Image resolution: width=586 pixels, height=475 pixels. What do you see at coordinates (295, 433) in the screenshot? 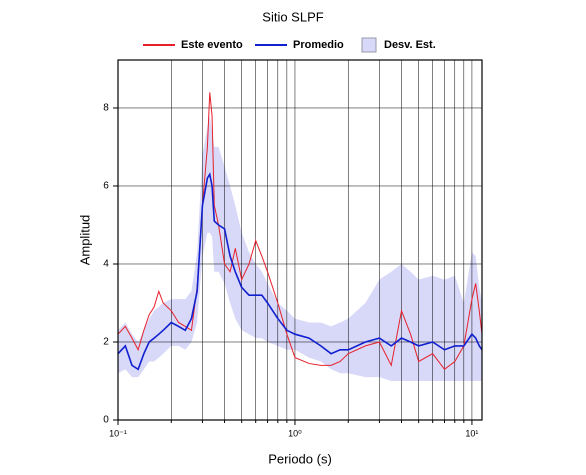
I see `x-tick-label: 10⁰` at bounding box center [295, 433].